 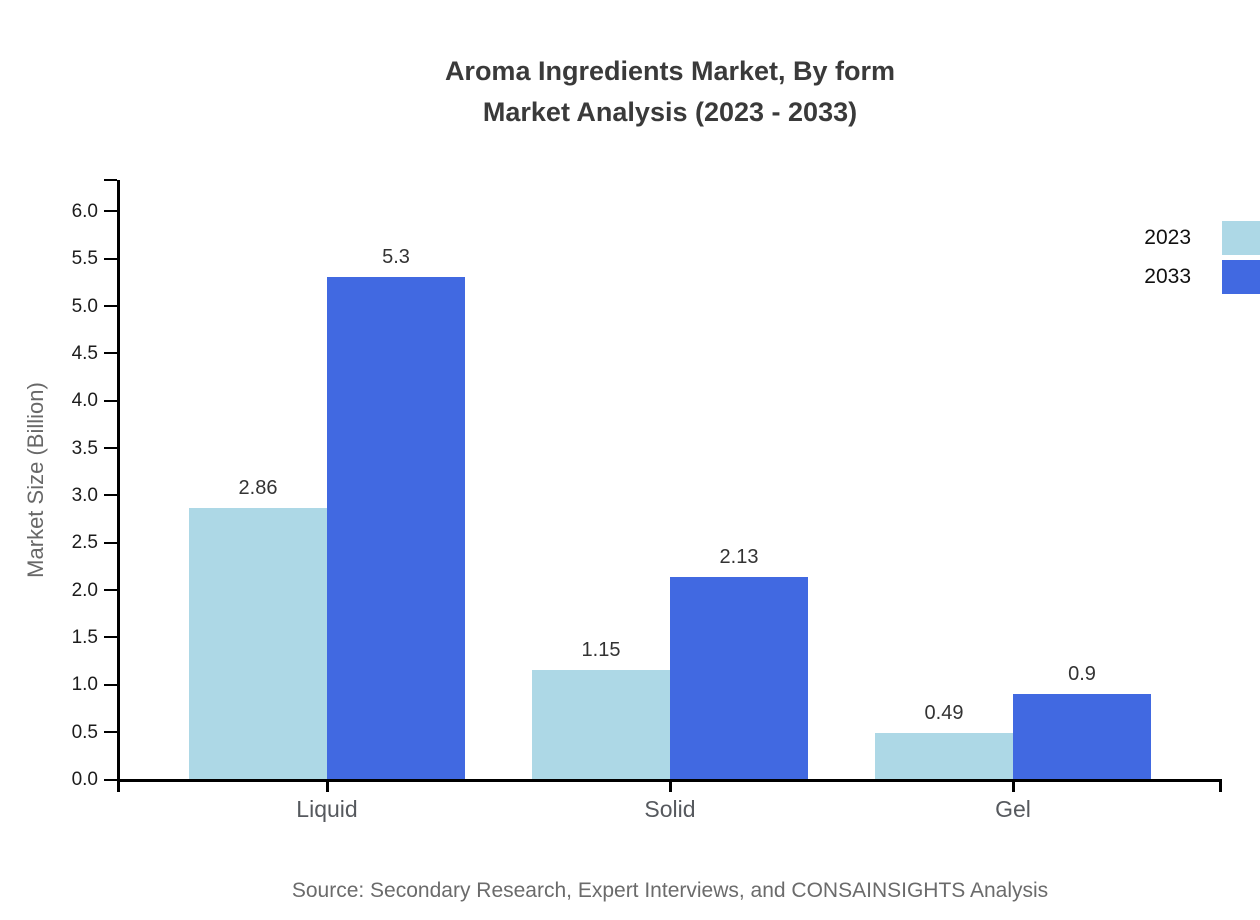 I want to click on y-tick-label: 2.0, so click(x=84, y=590).